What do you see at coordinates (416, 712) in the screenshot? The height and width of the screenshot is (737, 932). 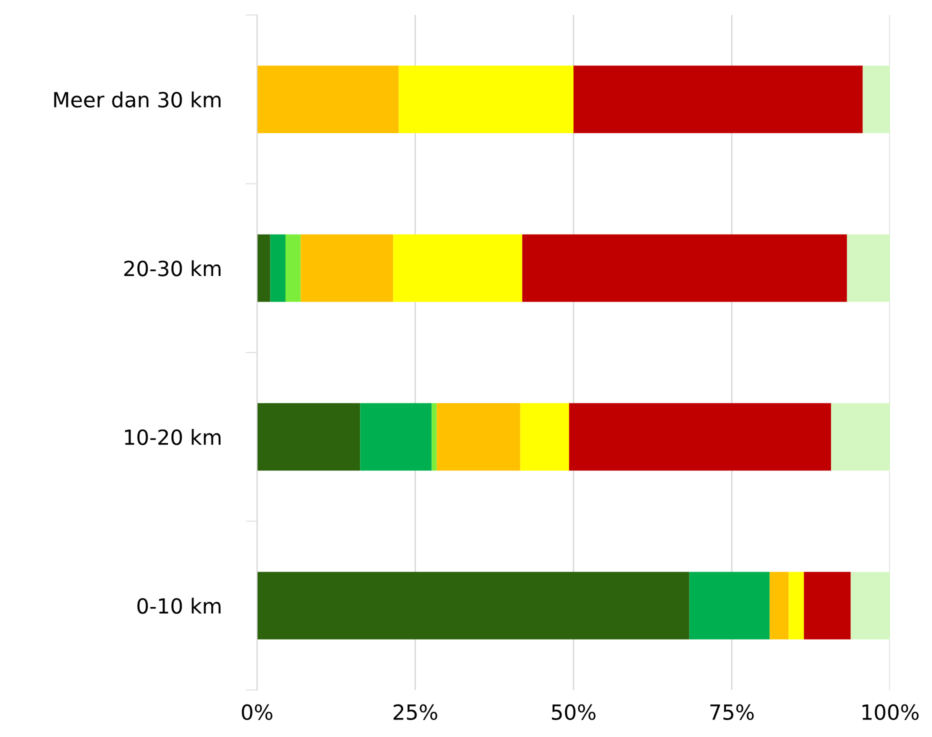 I see `x-tick-label: 25%` at bounding box center [416, 712].